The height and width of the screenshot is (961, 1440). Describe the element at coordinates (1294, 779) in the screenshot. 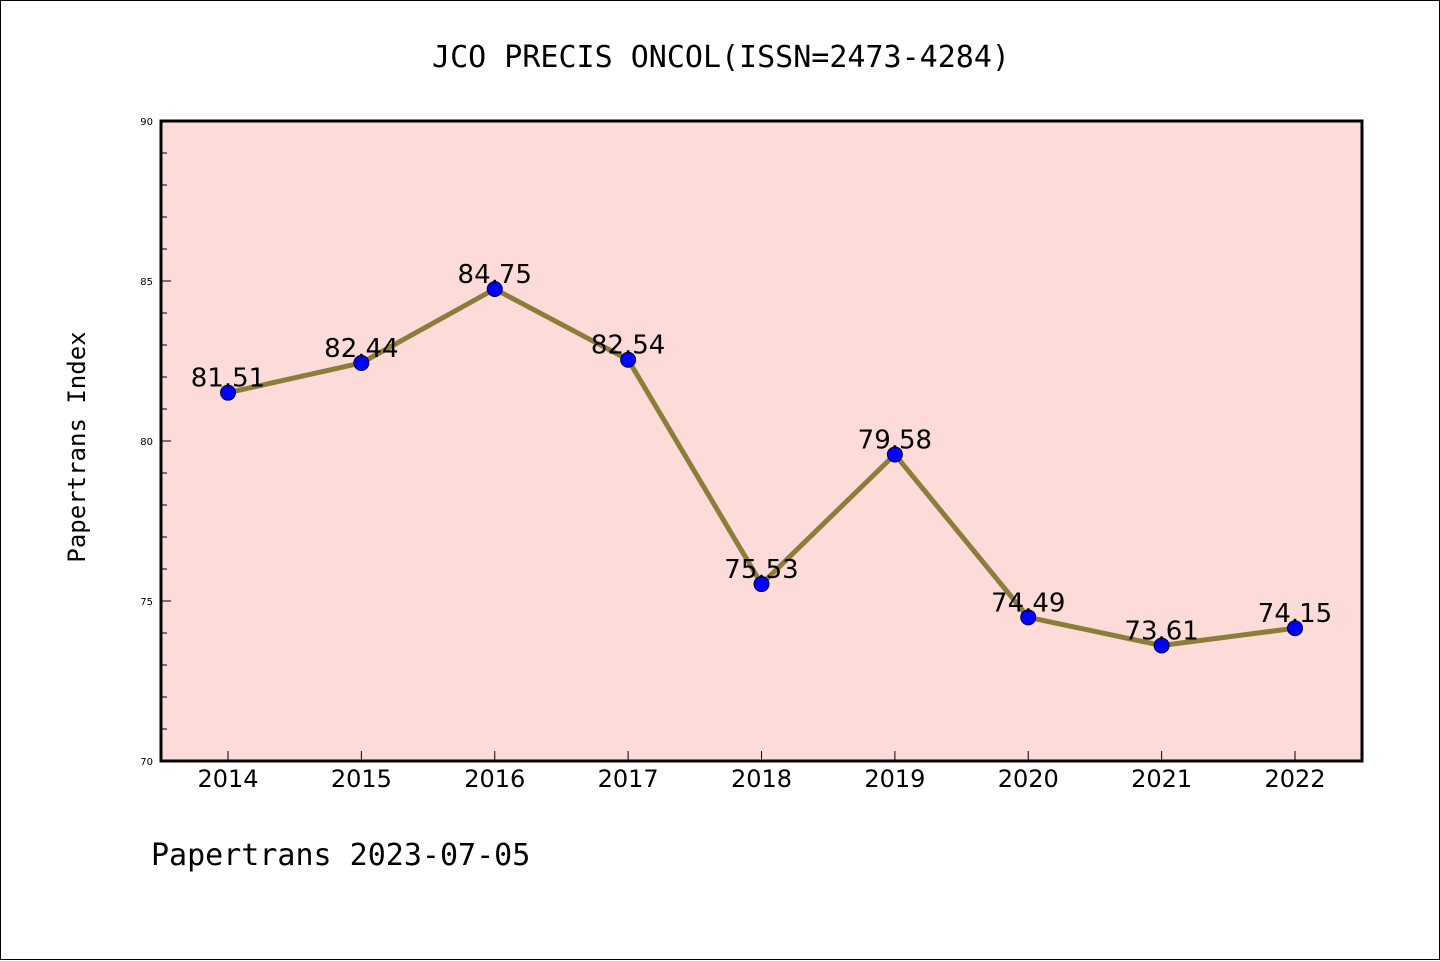

I see `x-tick-label: 2022` at that location.